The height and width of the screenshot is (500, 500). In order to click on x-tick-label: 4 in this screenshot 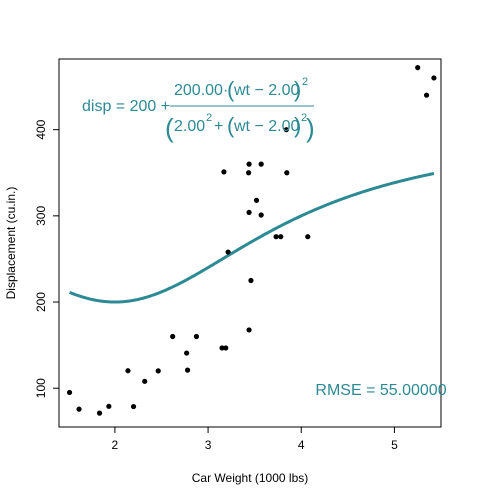, I will do `click(301, 445)`.